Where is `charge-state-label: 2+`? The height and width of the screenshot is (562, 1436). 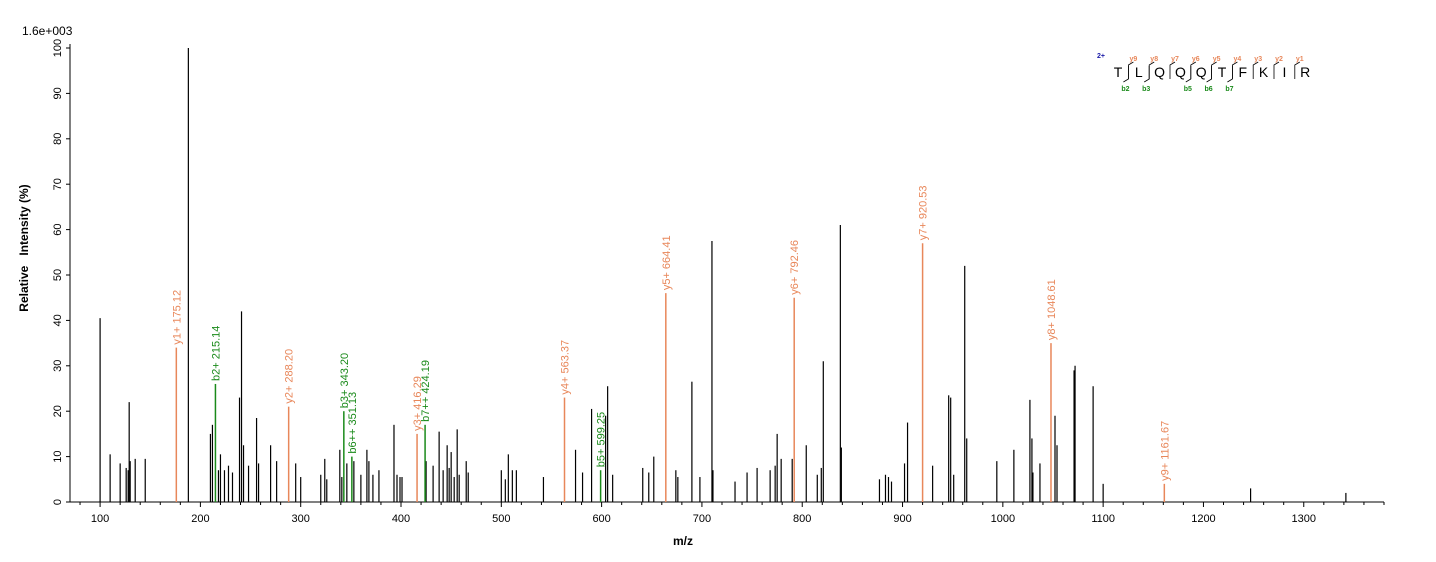
charge-state-label: 2+ is located at coordinates (1101, 56).